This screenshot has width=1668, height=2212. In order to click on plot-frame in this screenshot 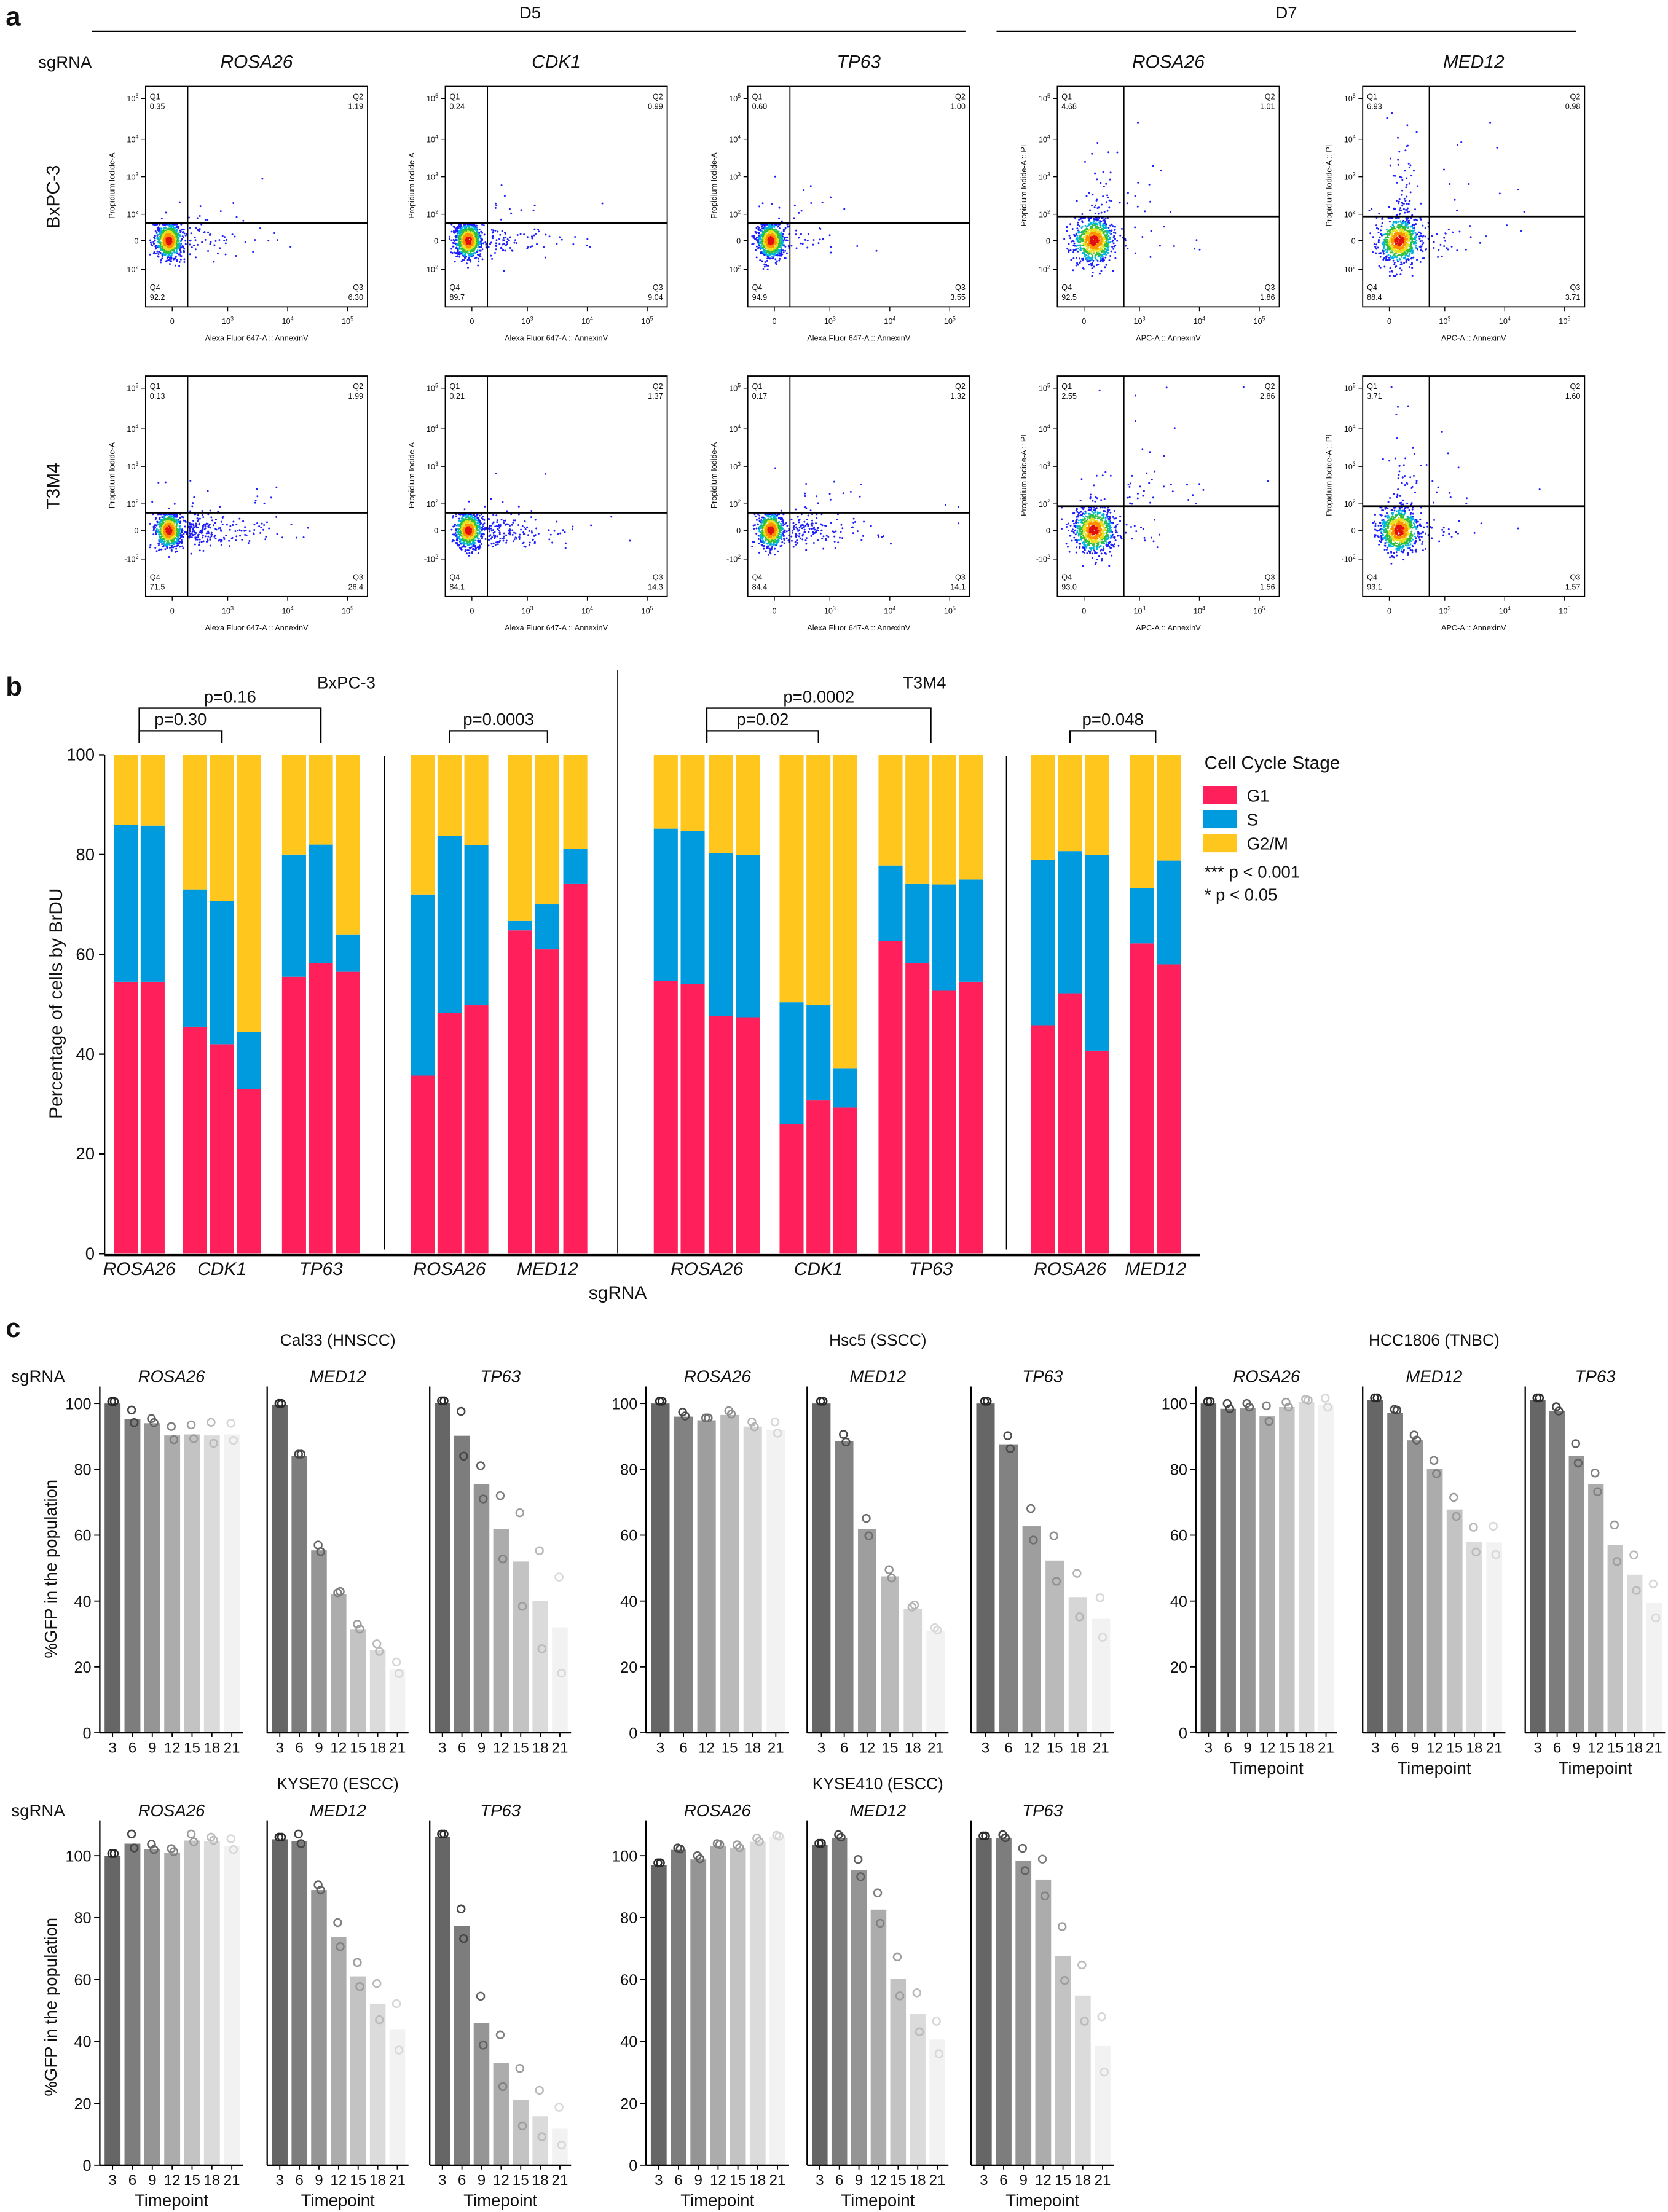, I will do `click(1474, 196)`.